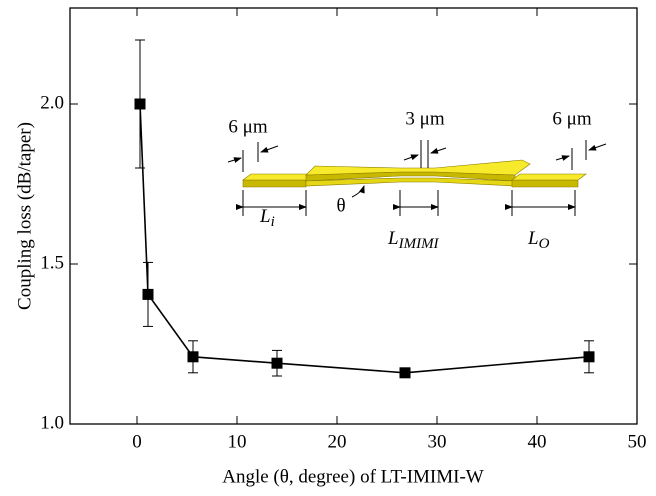  What do you see at coordinates (24, 216) in the screenshot?
I see `y-axis-label: Coupling loss (dB/taper)` at bounding box center [24, 216].